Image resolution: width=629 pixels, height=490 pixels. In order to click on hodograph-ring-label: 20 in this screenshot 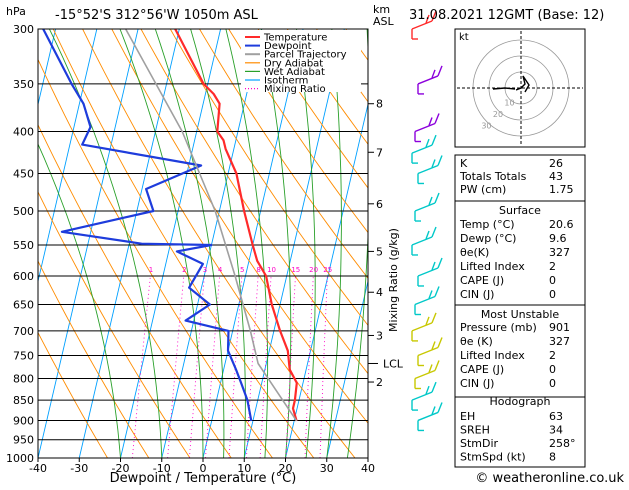, I will do `click(498, 114)`.